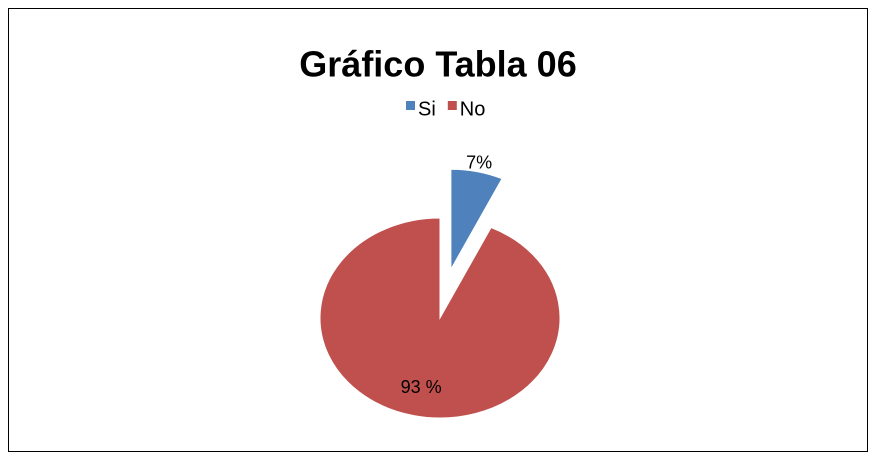 This screenshot has width=876, height=464. What do you see at coordinates (421, 387) in the screenshot?
I see `data-label: 93 %` at bounding box center [421, 387].